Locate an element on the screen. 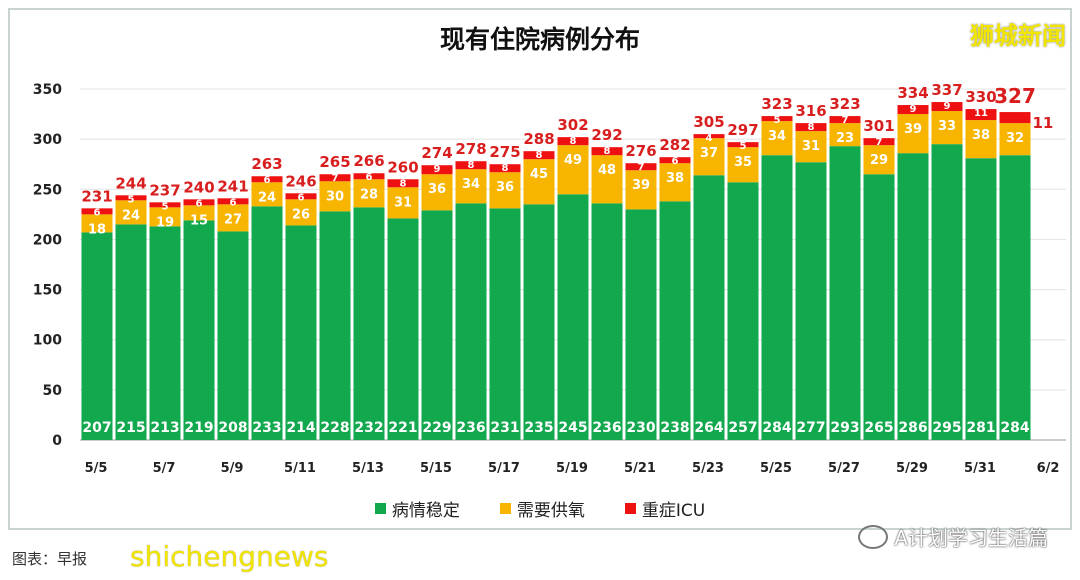 The height and width of the screenshot is (580, 1080). value-label-stable: 257 is located at coordinates (742, 428).